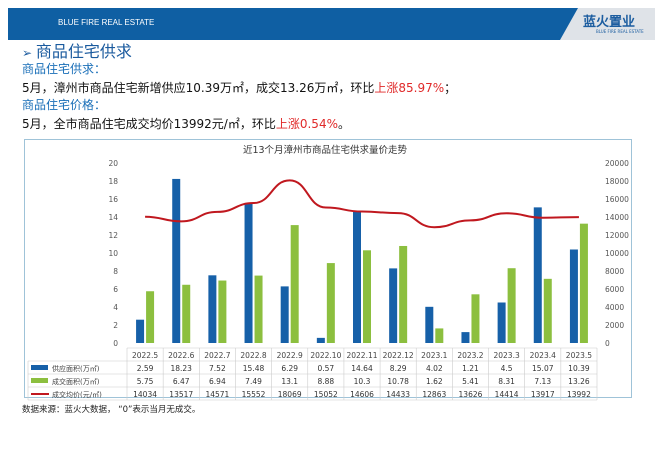 Image resolution: width=660 pixels, height=458 pixels. Describe the element at coordinates (76, 381) in the screenshot. I see `legend-label: 成交面积(万㎡)` at that location.